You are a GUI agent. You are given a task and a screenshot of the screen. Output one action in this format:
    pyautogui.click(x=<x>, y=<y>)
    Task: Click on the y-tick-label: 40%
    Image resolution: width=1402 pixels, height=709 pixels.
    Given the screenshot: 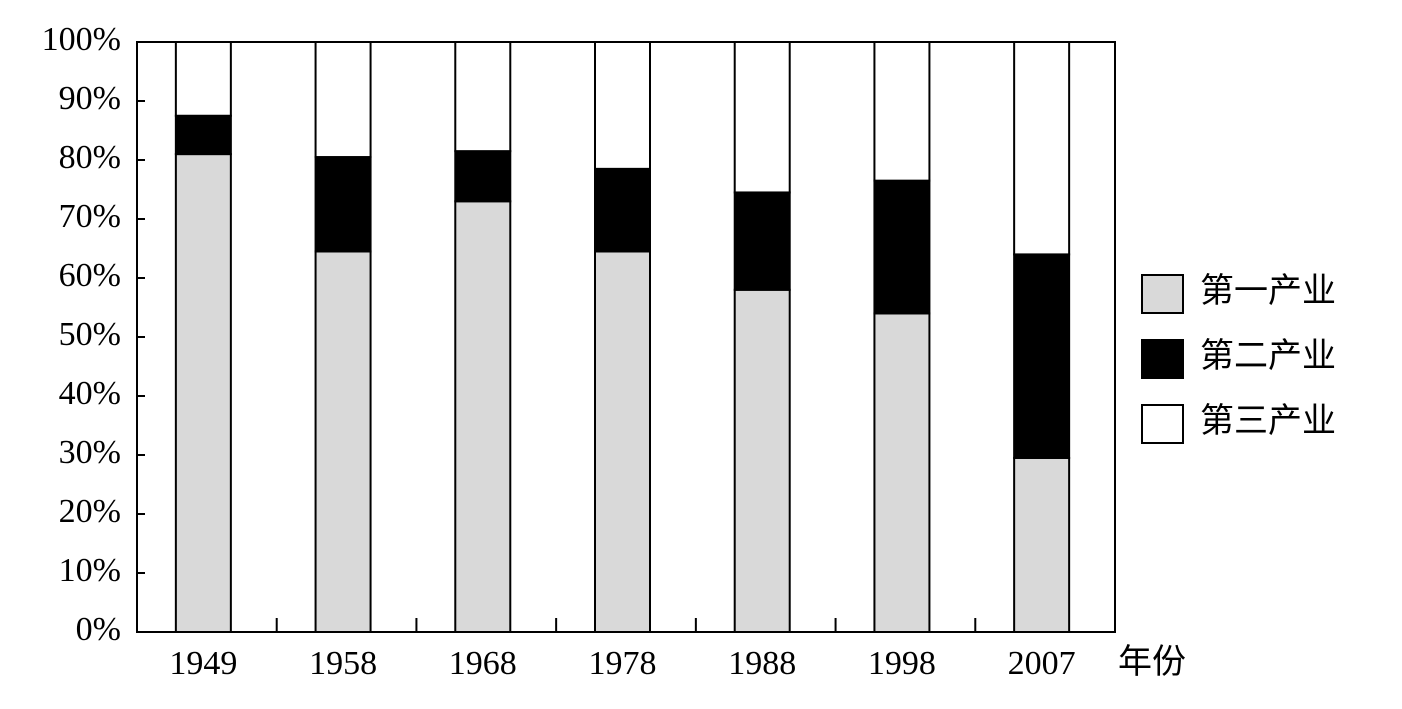 What is the action you would take?
    pyautogui.click(x=90, y=393)
    